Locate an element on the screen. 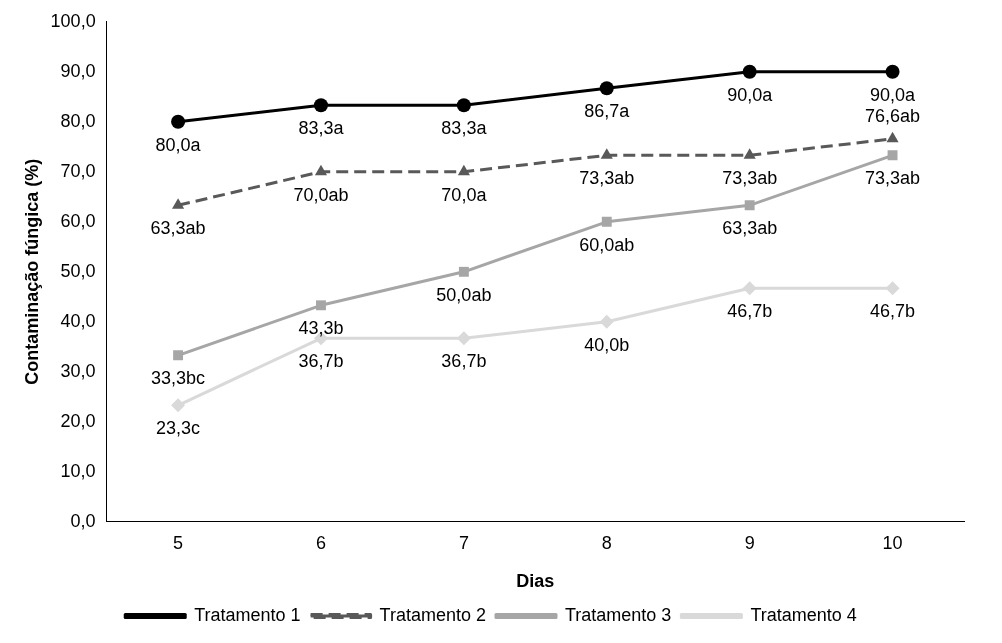 This screenshot has width=1002, height=643. y-tick-label: 20,0 is located at coordinates (78, 420).